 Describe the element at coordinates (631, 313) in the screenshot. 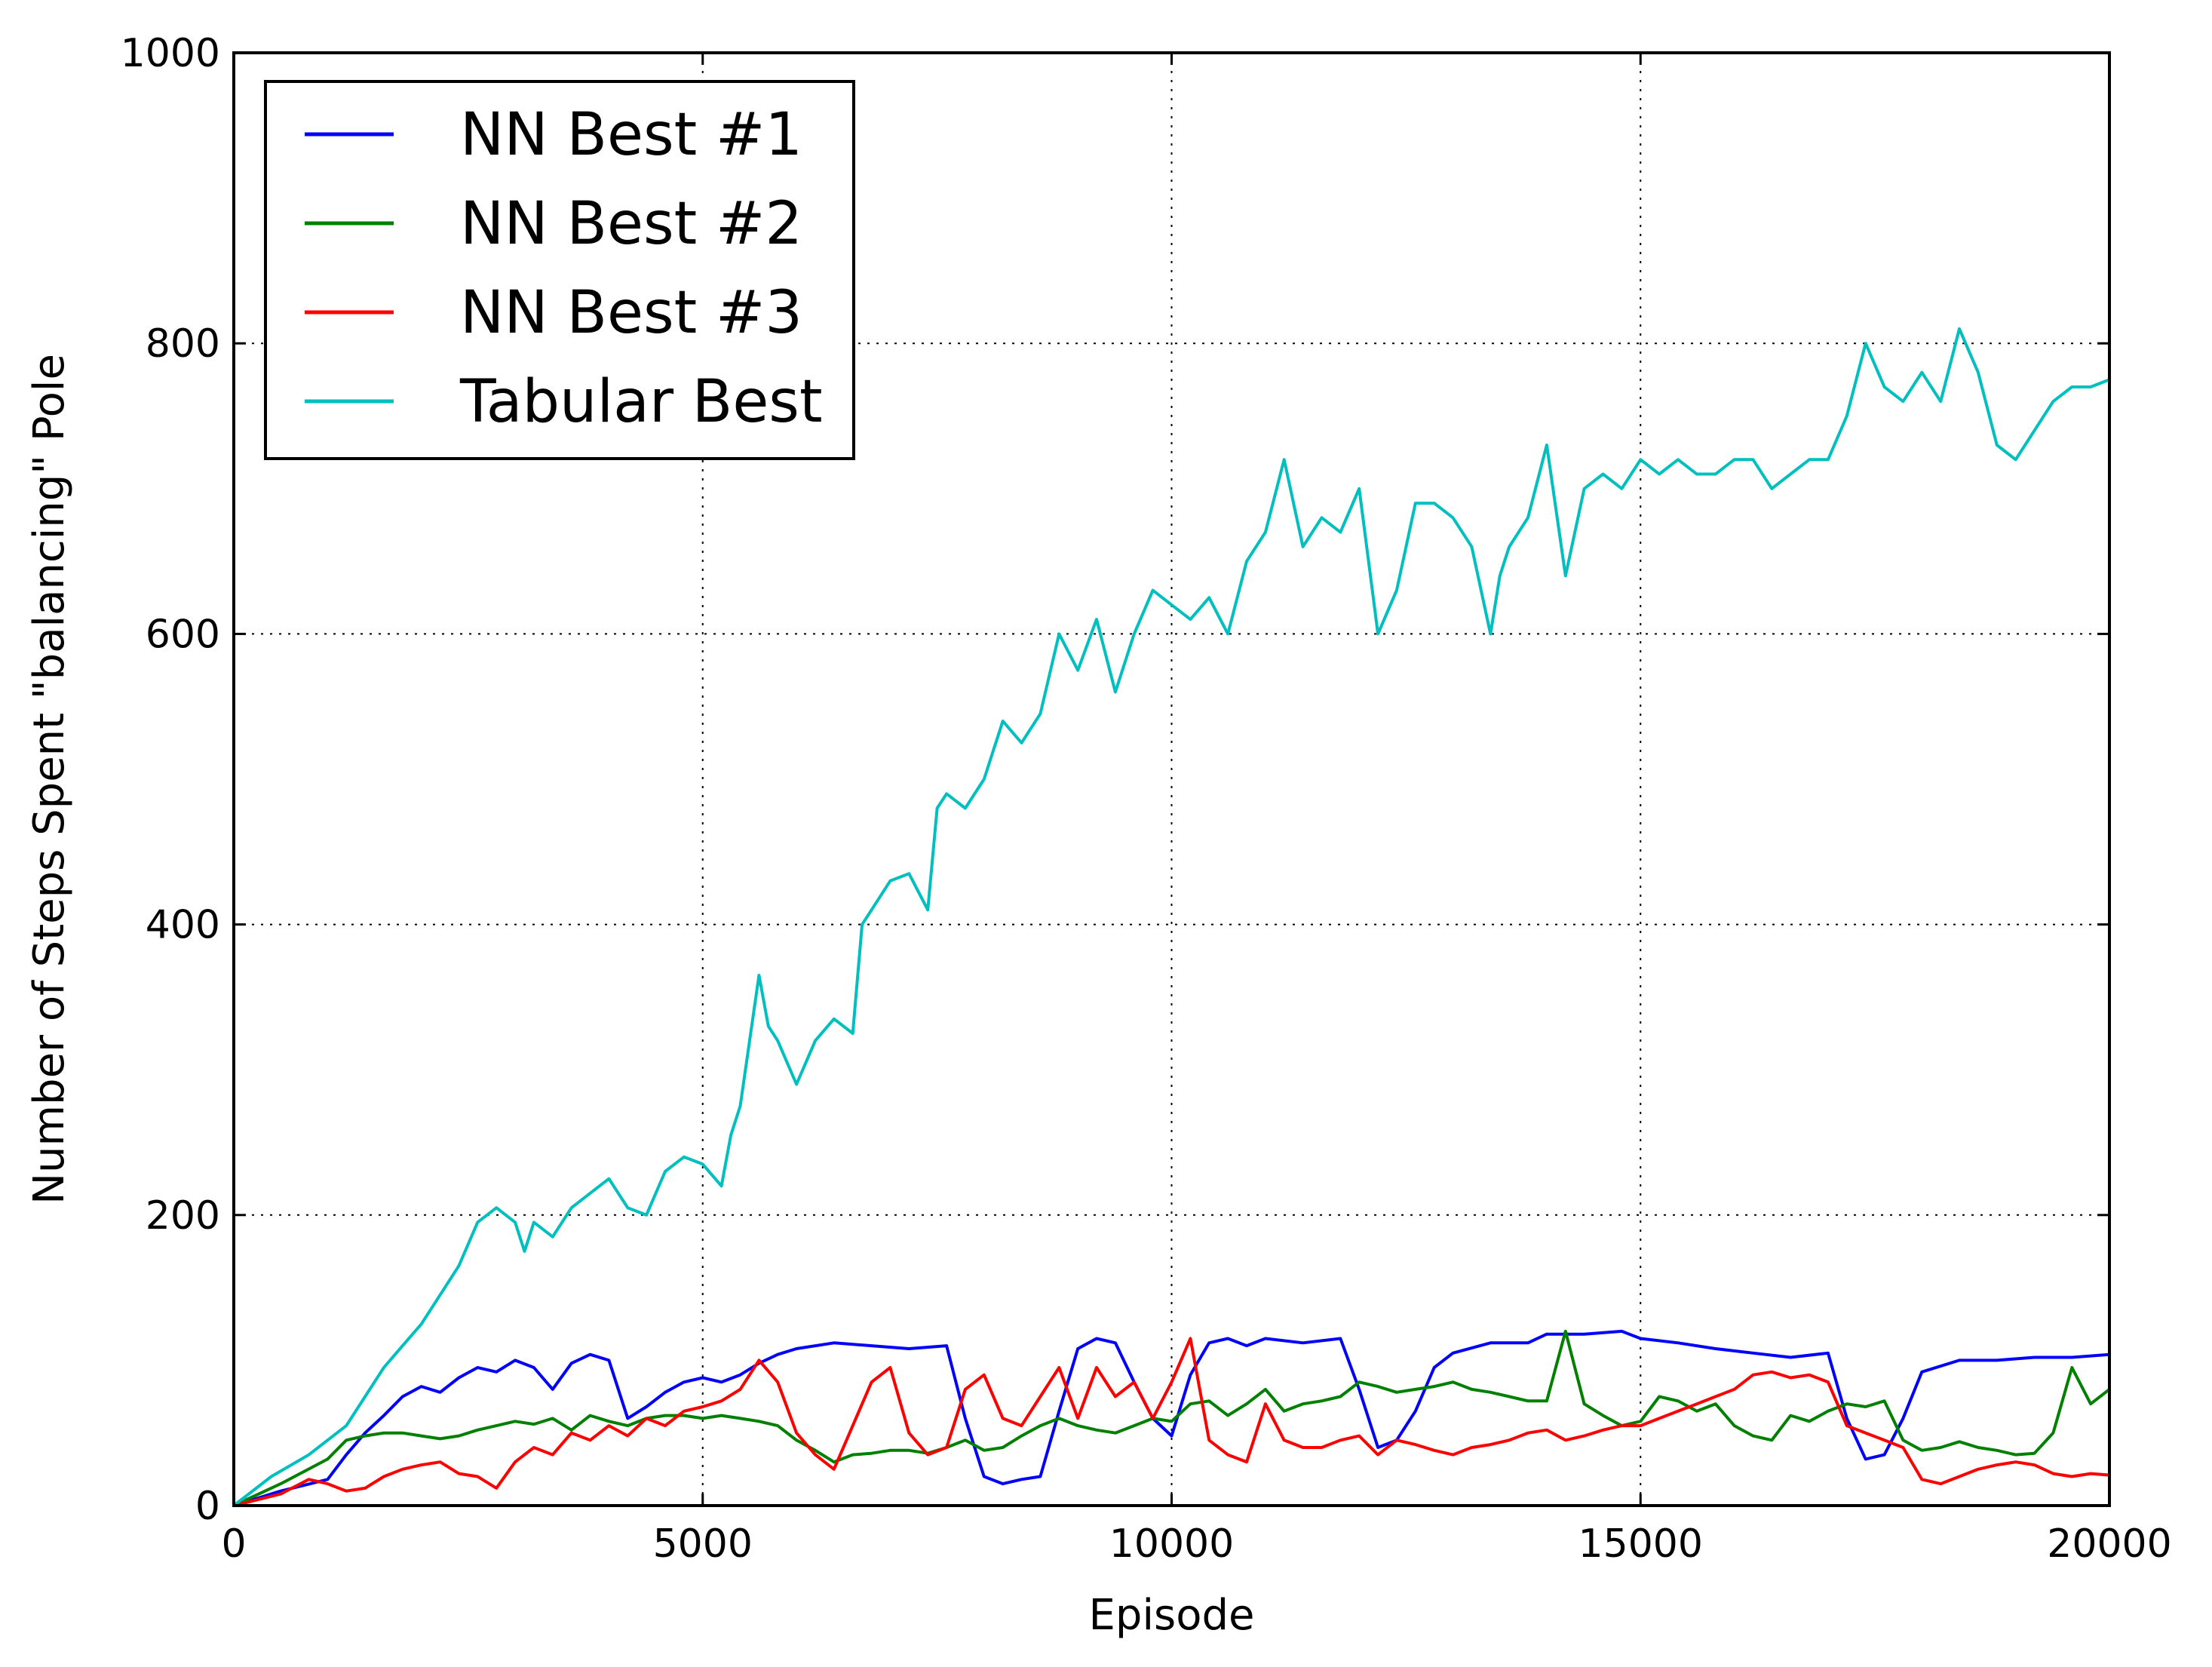

I see `legend-label-3: NN Best #3` at that location.